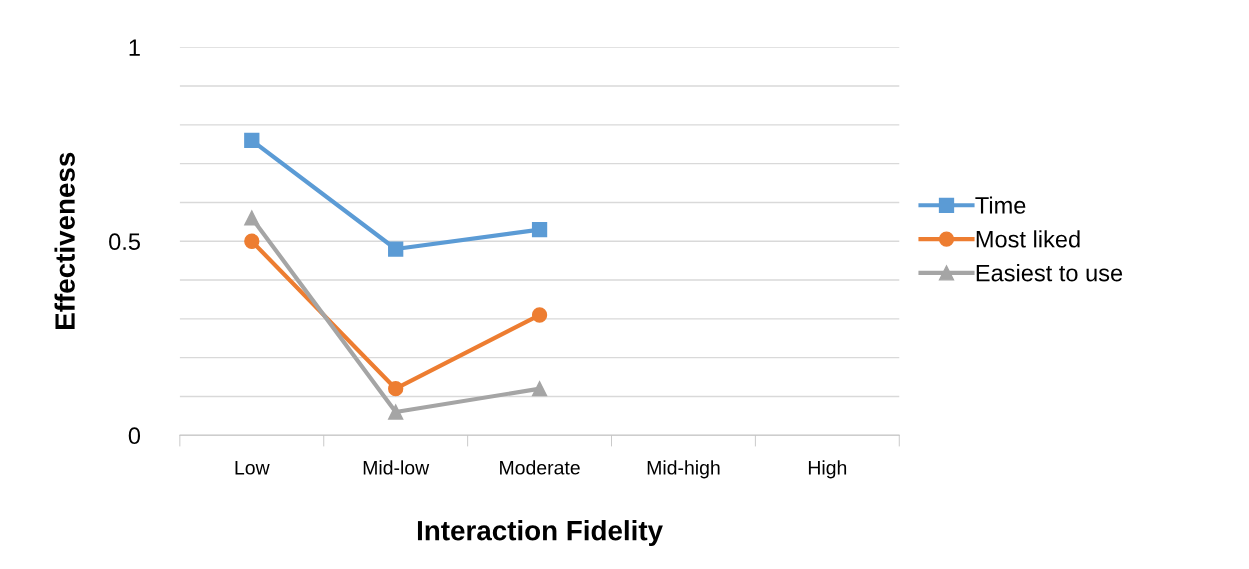  I want to click on x-tick-label: Low, so click(252, 468).